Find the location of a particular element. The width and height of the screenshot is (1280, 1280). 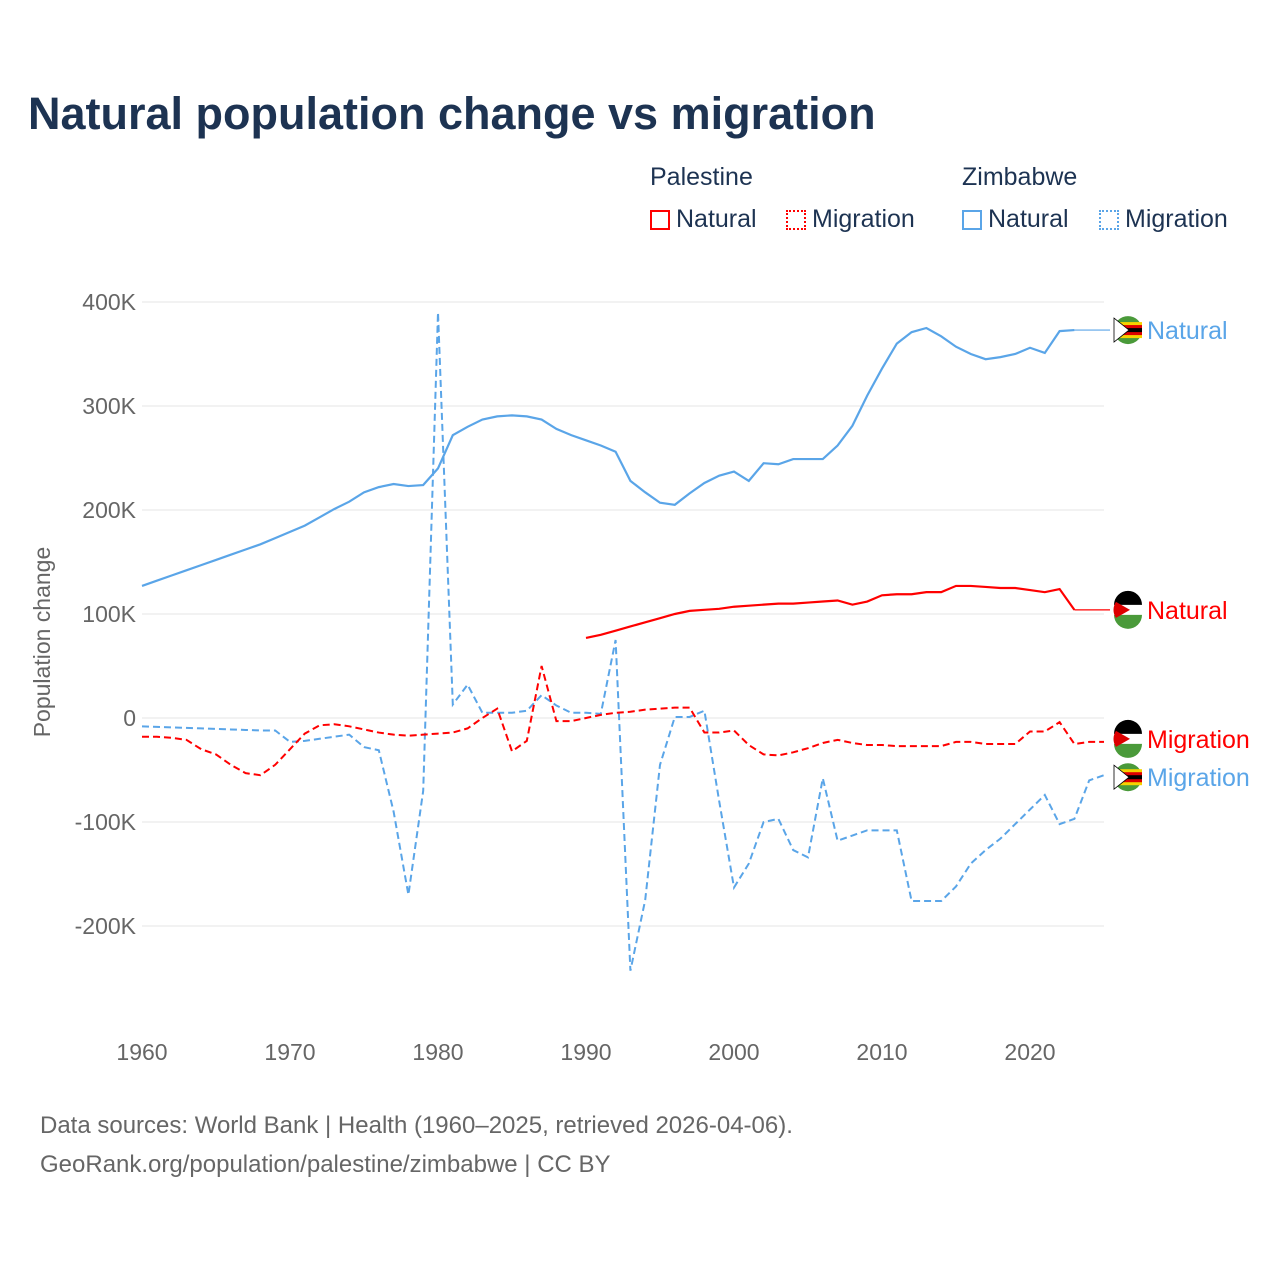

y-axis-label: Population change is located at coordinates (42, 642).